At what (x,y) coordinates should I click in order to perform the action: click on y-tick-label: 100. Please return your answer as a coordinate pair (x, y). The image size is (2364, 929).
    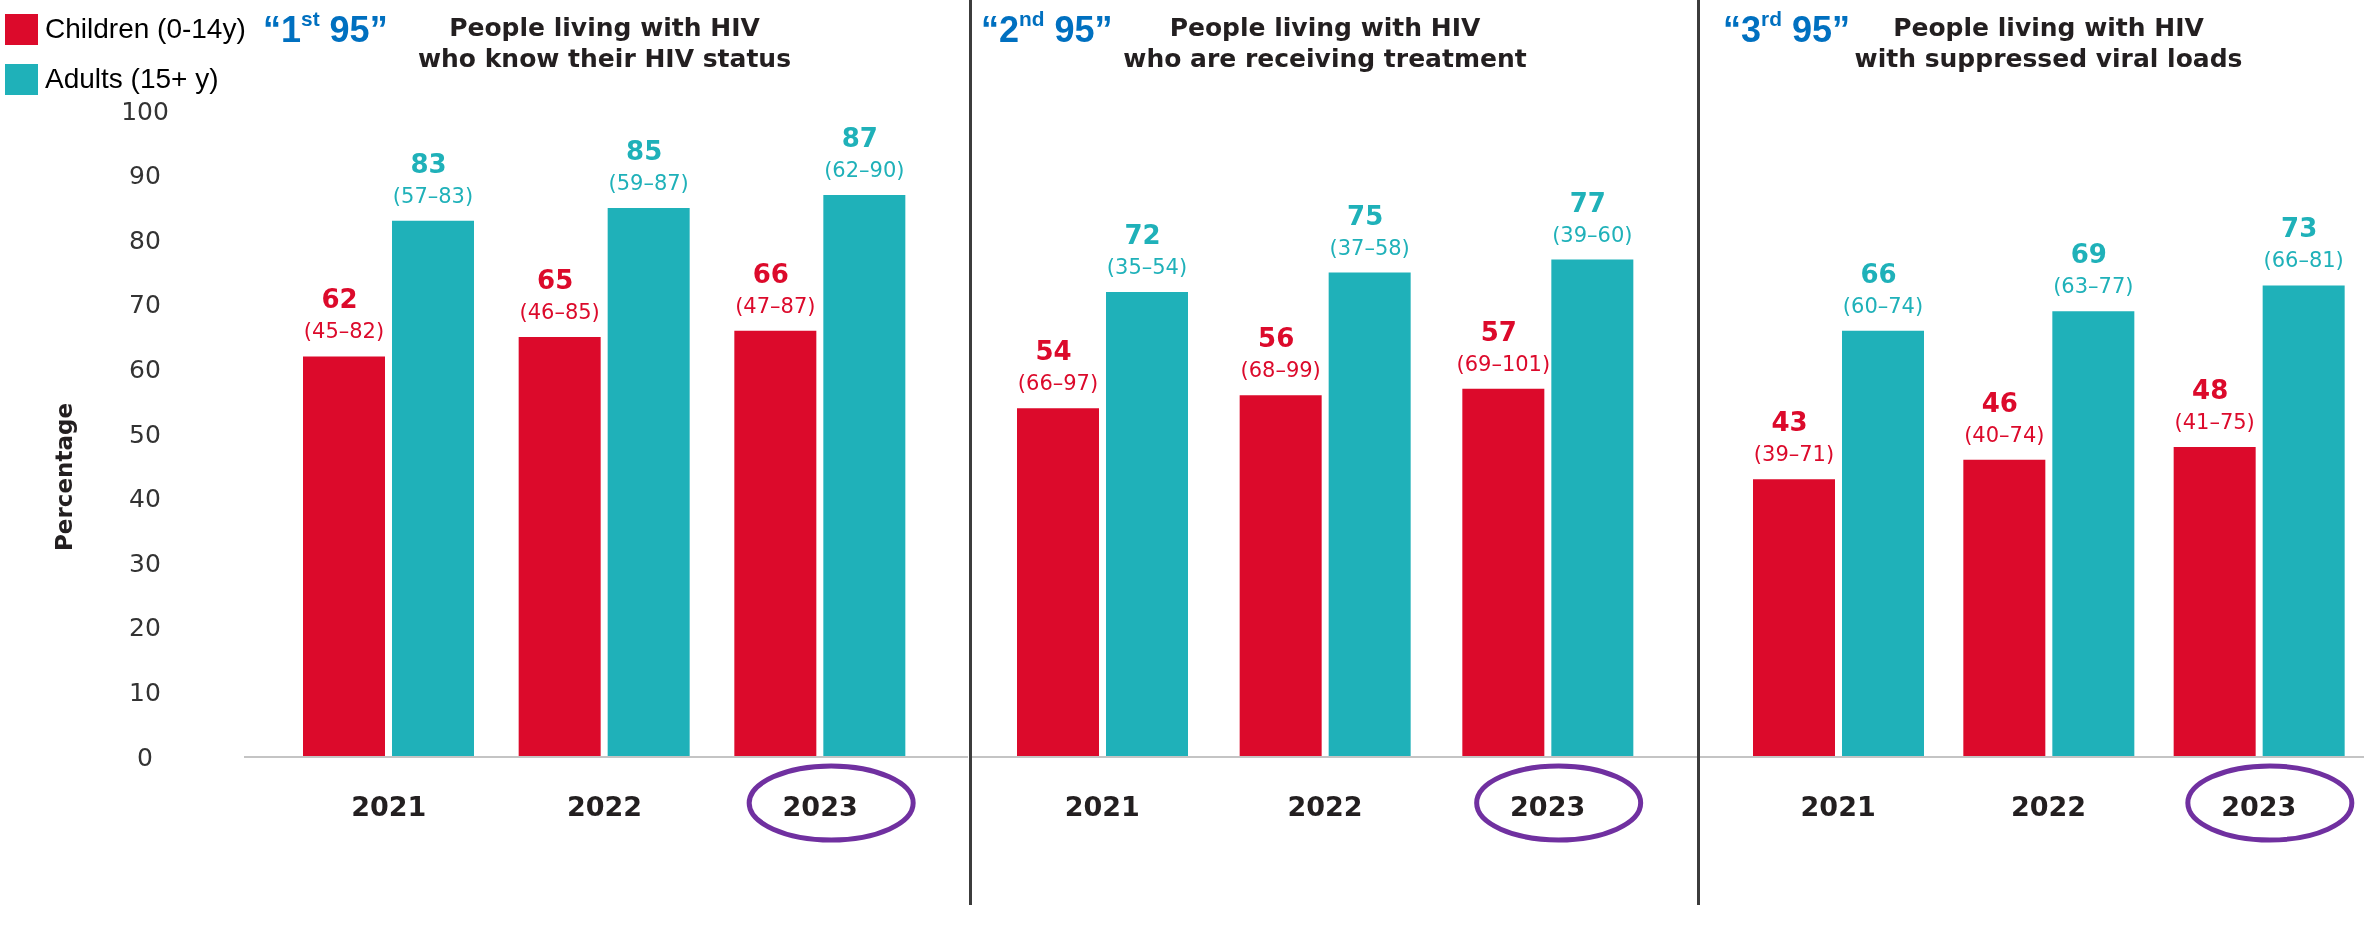
    Looking at the image, I should click on (145, 111).